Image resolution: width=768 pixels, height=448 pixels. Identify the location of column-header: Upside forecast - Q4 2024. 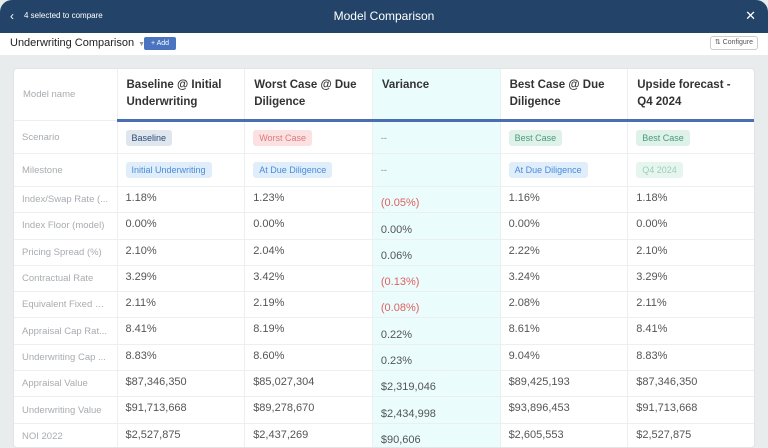
(690, 95).